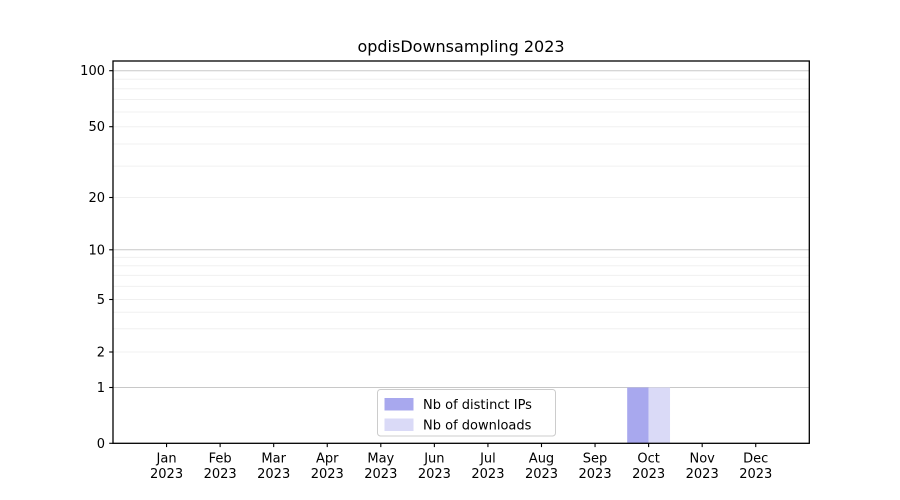  Describe the element at coordinates (477, 405) in the screenshot. I see `legend-label-distinct-ips: Nb of distinct IPs` at that location.